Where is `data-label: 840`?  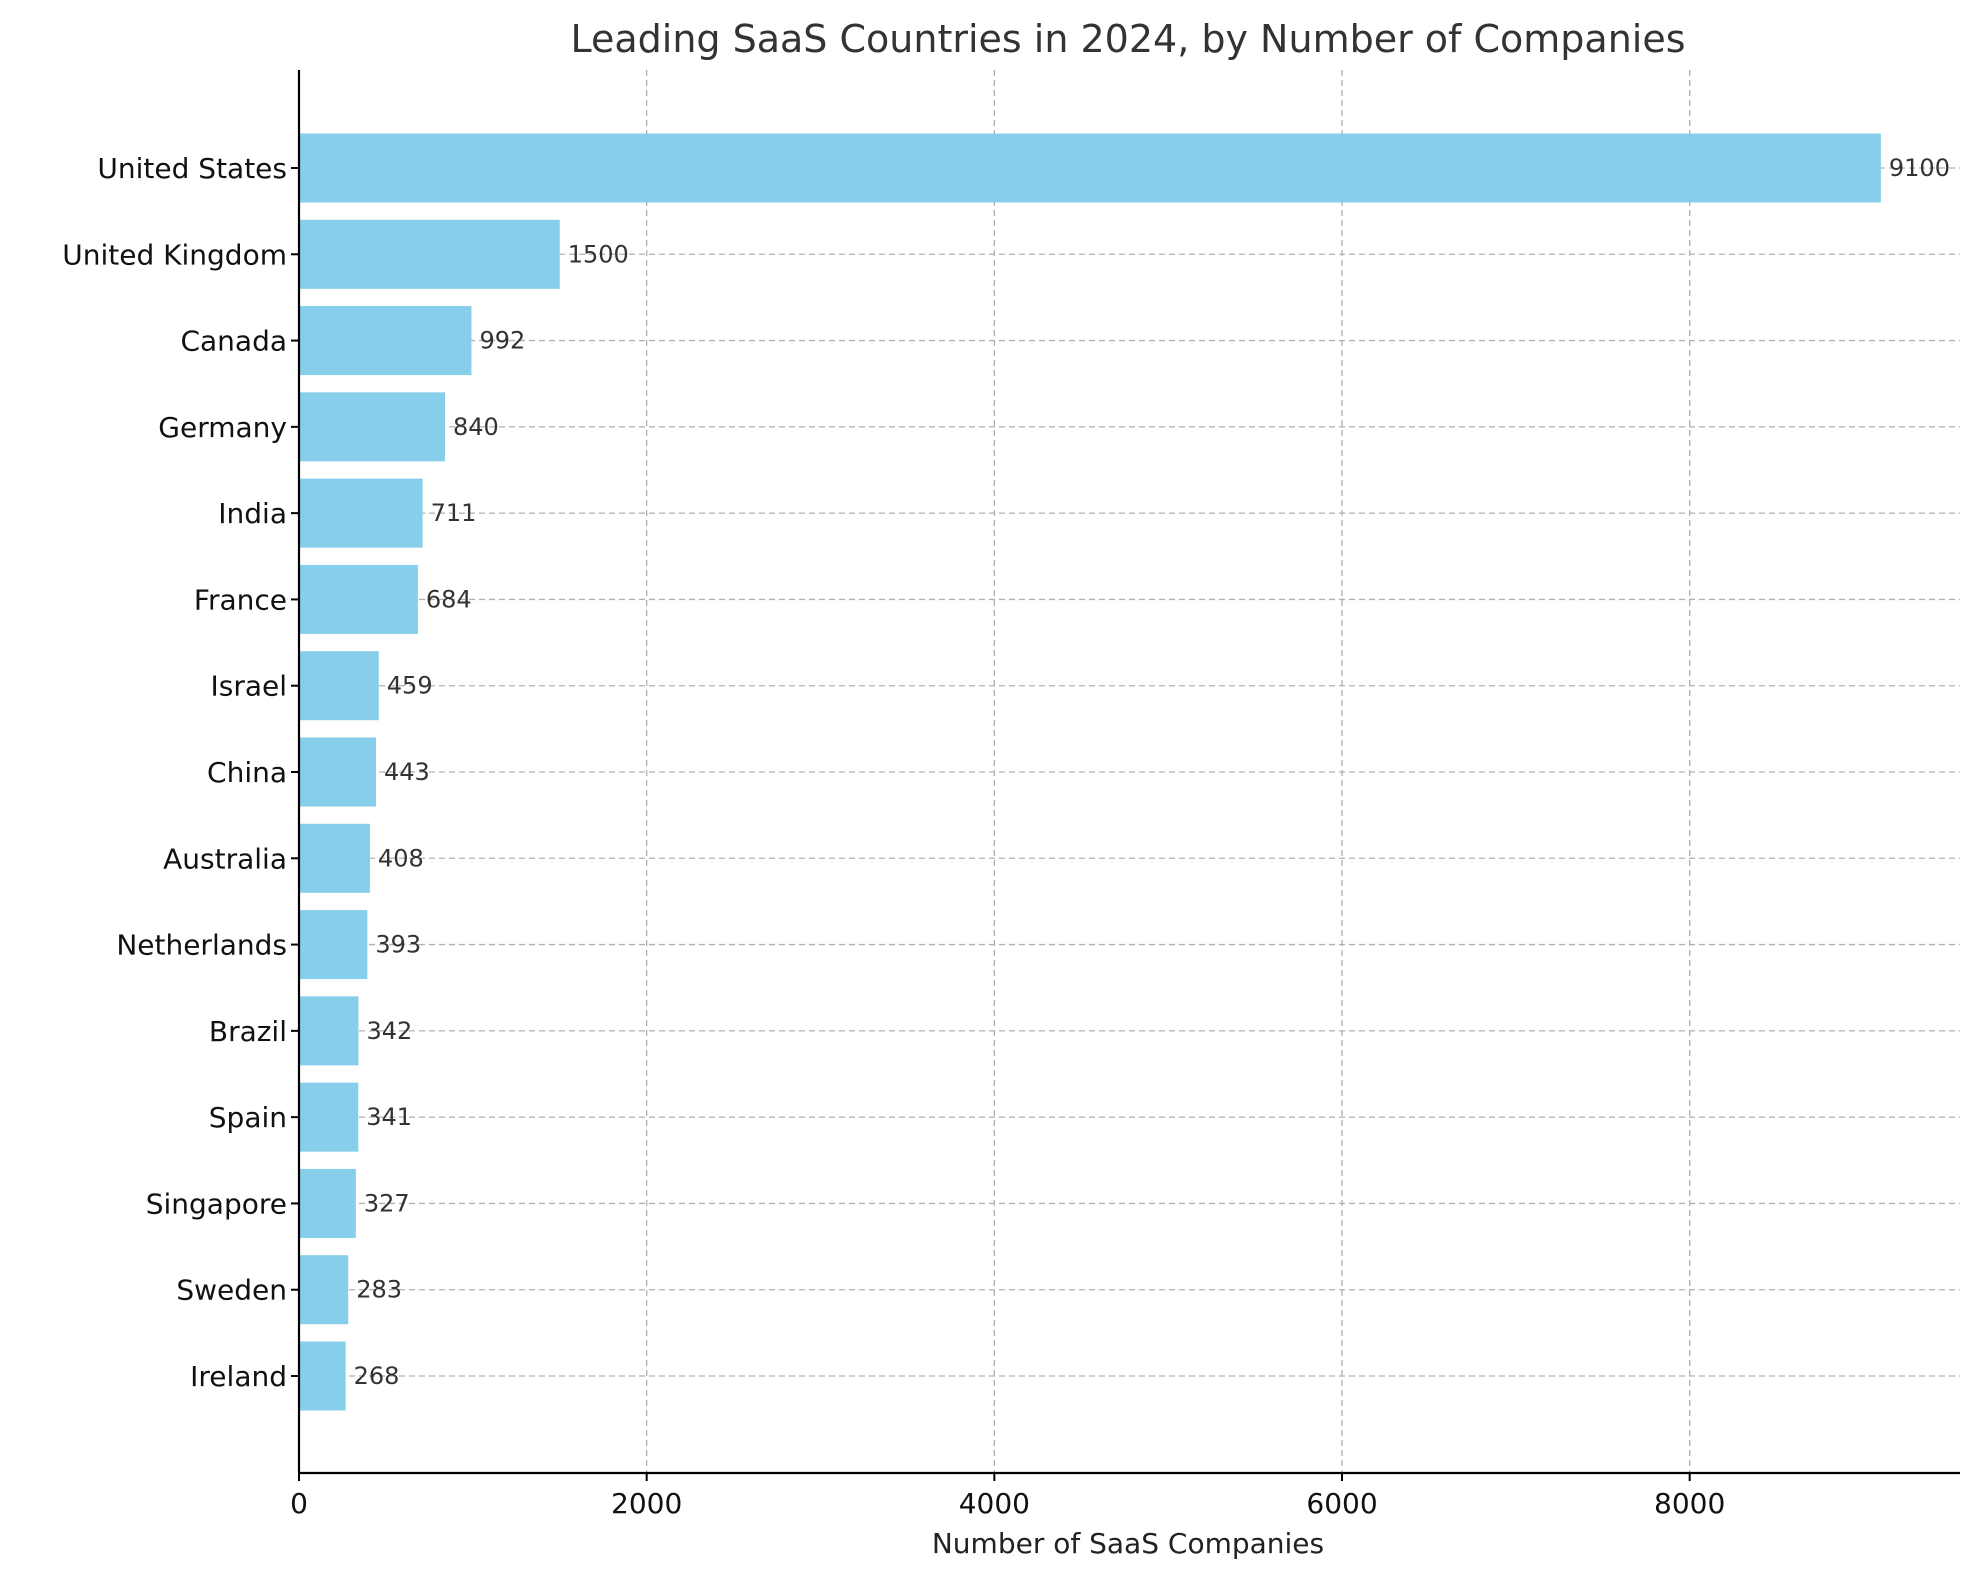
data-label: 840 is located at coordinates (476, 427).